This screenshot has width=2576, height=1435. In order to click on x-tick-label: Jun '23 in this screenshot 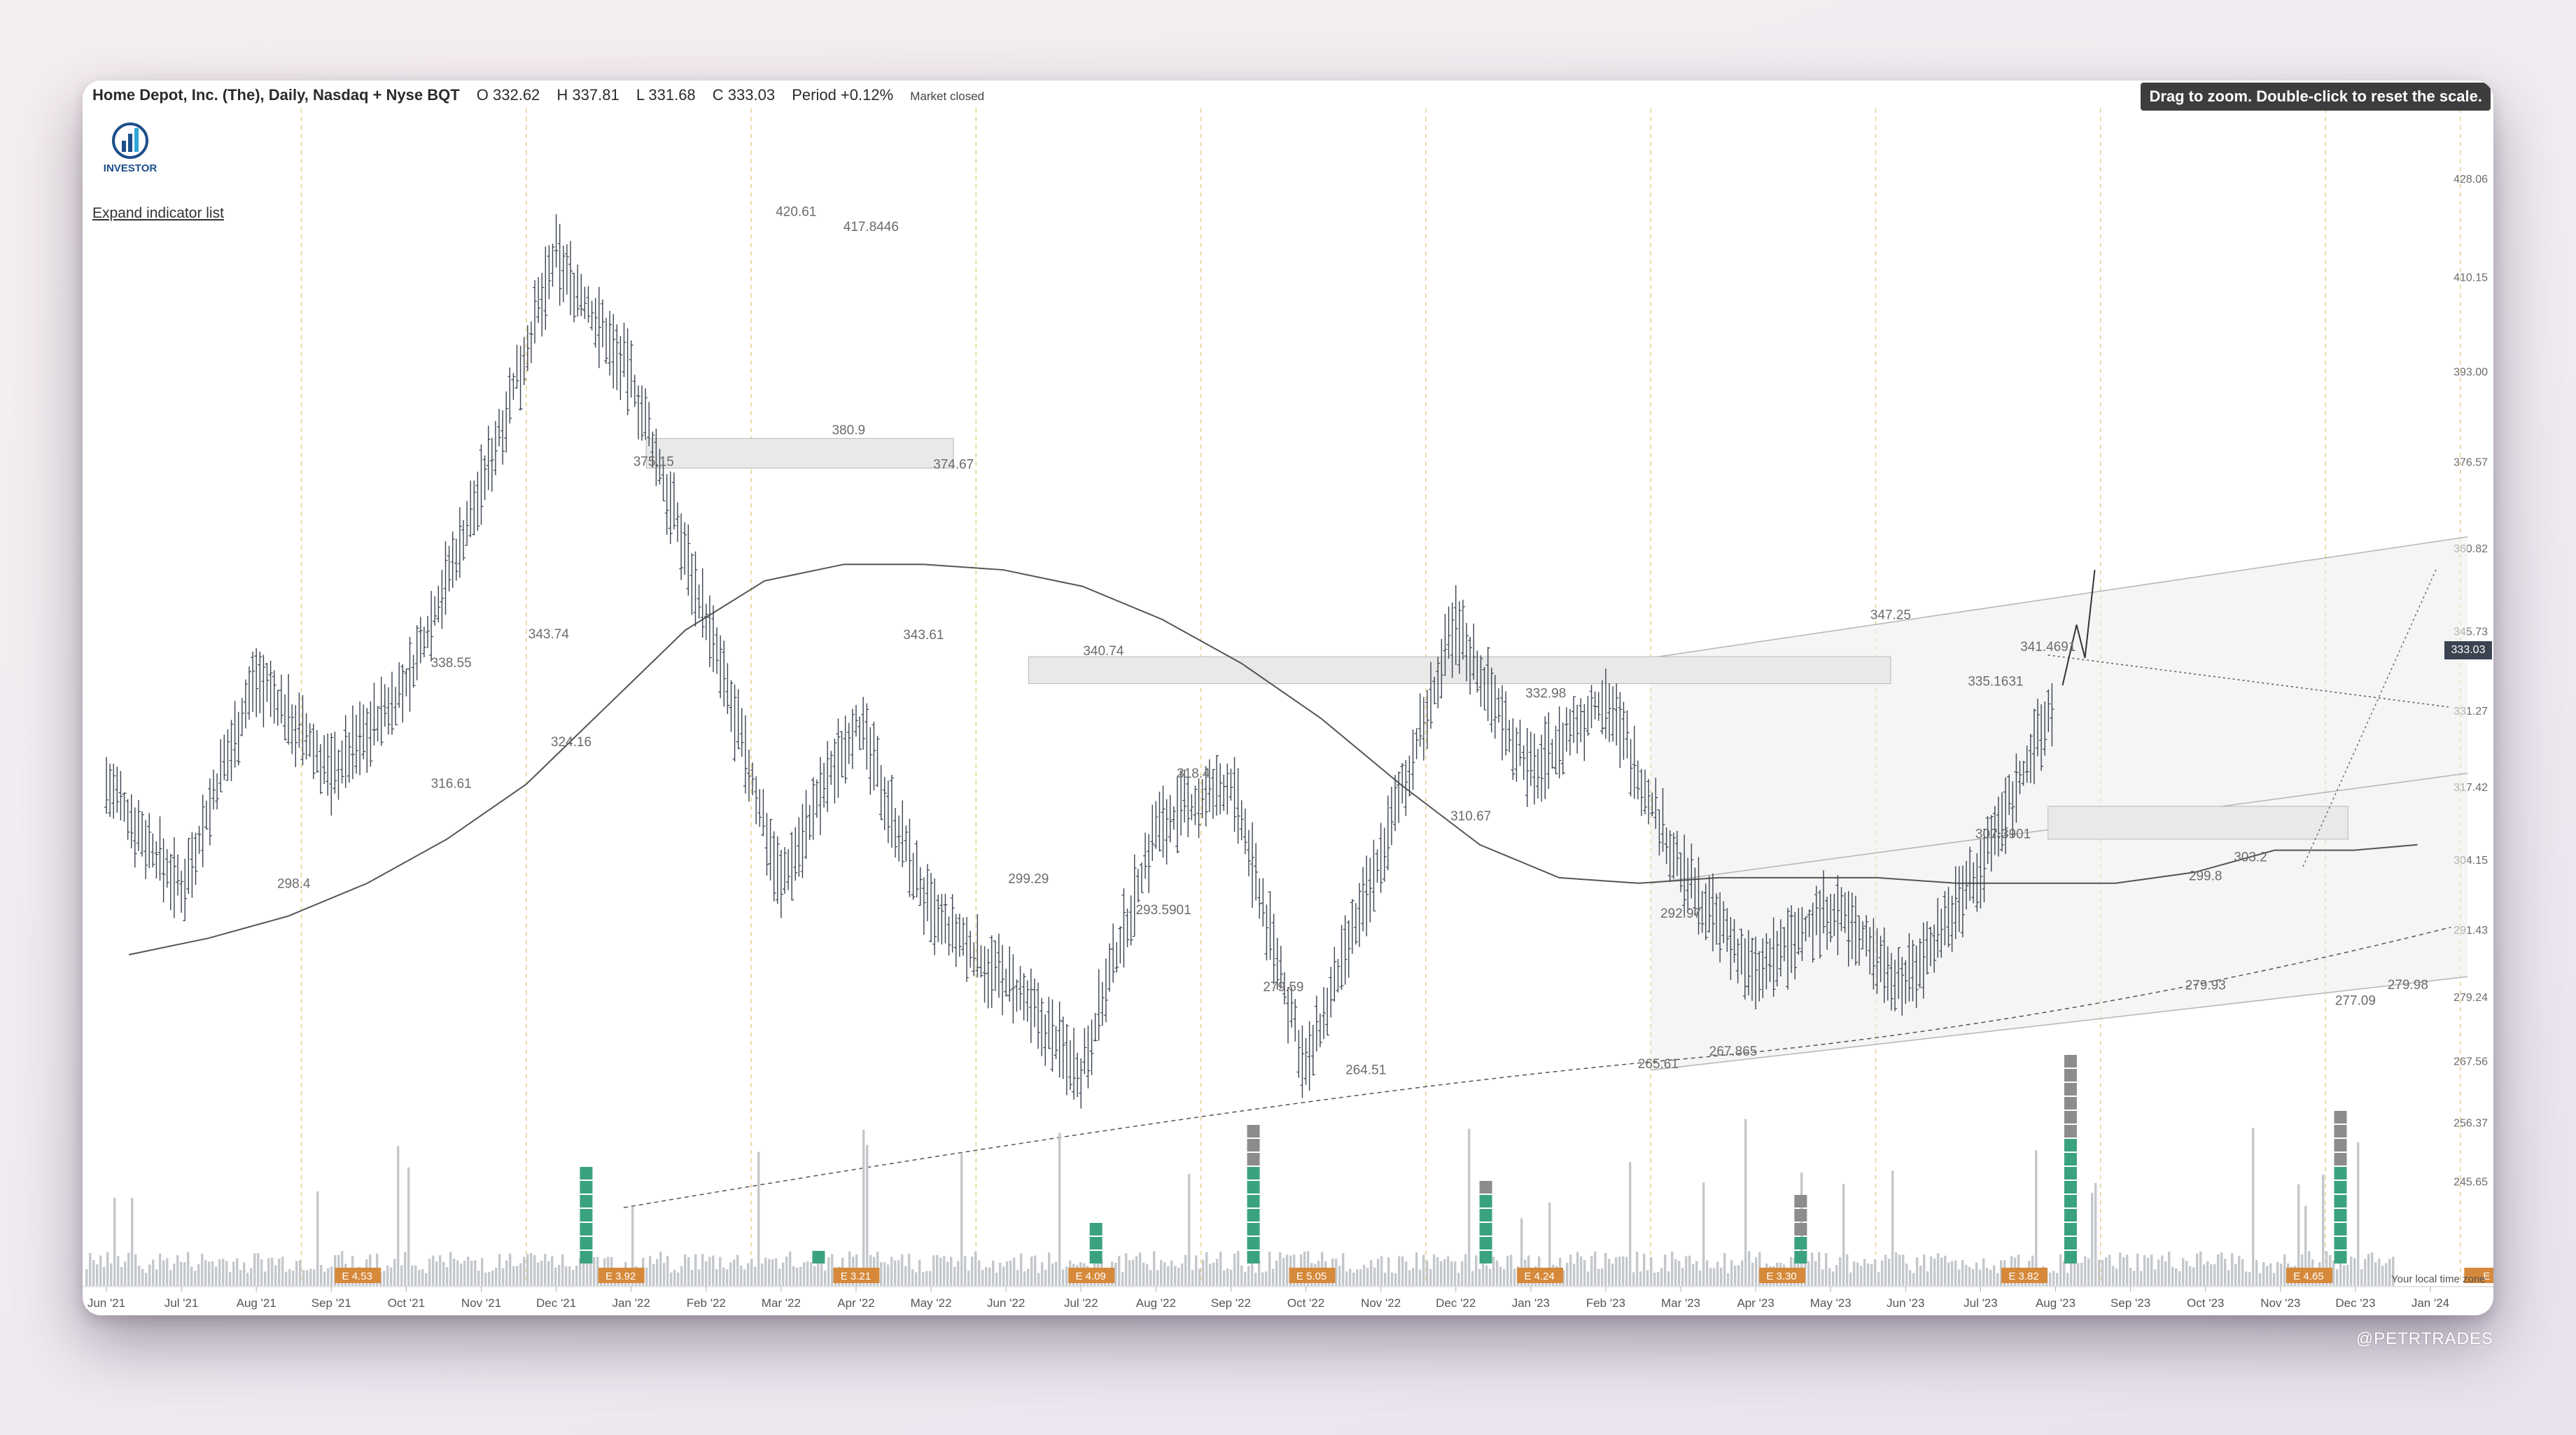, I will do `click(1905, 1303)`.